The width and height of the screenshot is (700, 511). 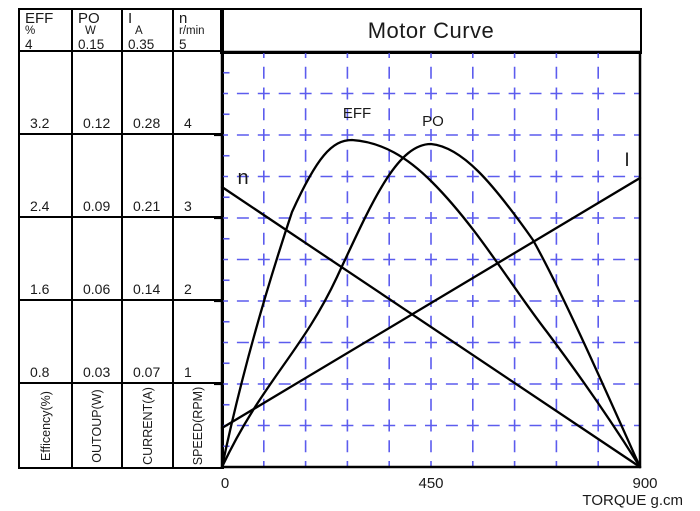 I want to click on table-cell-speed-3: 3, so click(x=198, y=176).